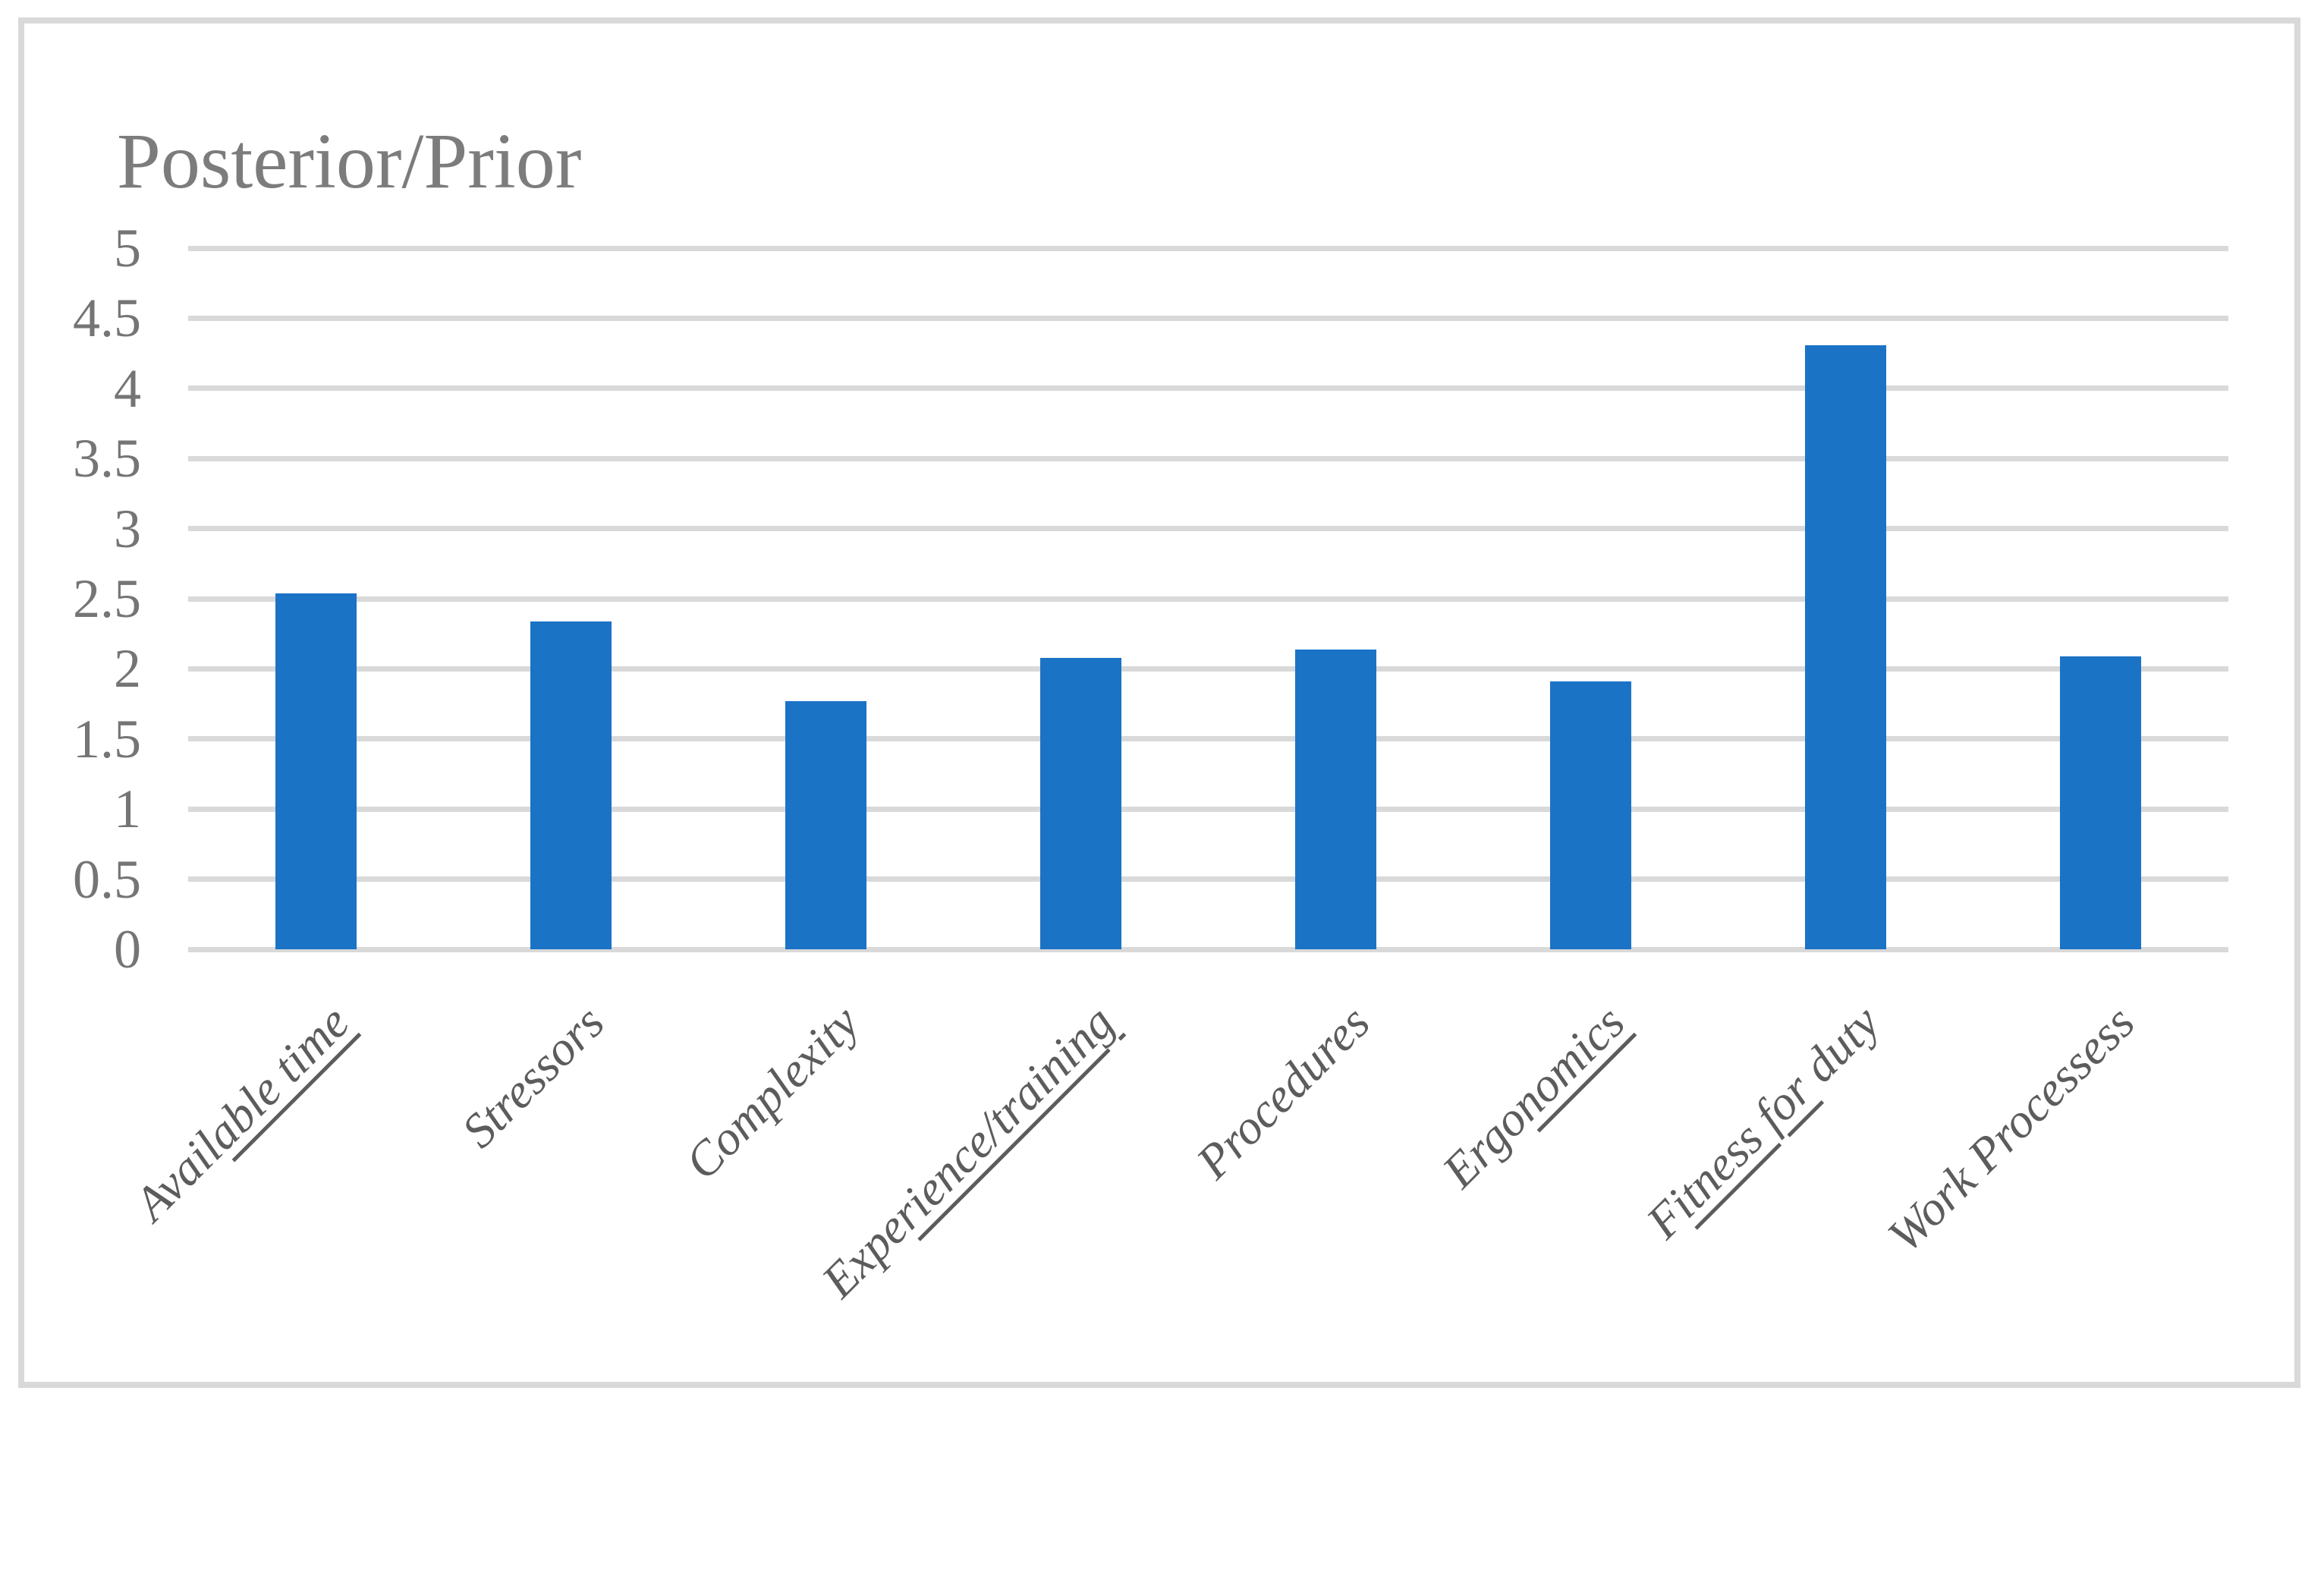 This screenshot has width=2324, height=1570. What do you see at coordinates (349, 161) in the screenshot?
I see `chart-title: Posterior/Prior` at bounding box center [349, 161].